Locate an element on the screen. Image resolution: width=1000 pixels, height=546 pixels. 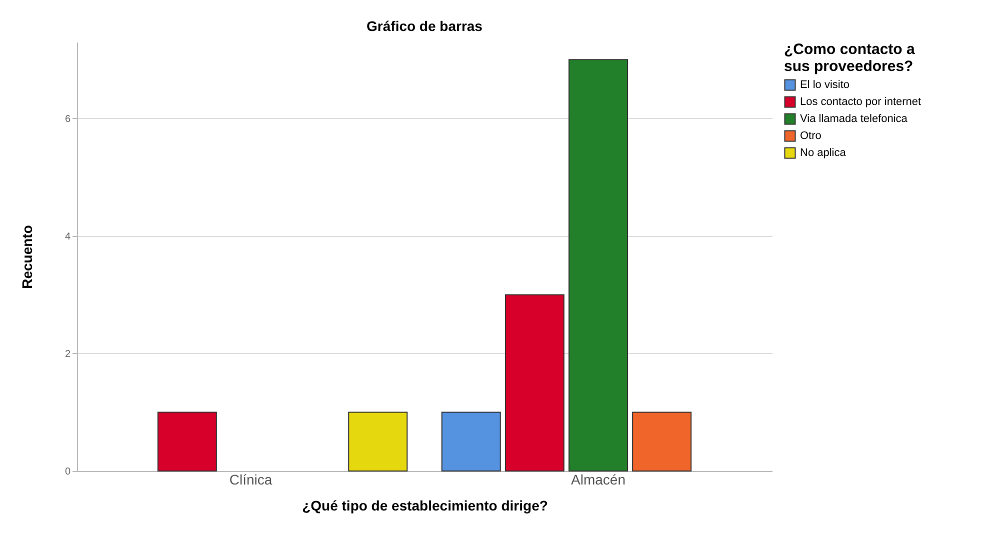
legend-label: Los contacto por internet is located at coordinates (861, 102).